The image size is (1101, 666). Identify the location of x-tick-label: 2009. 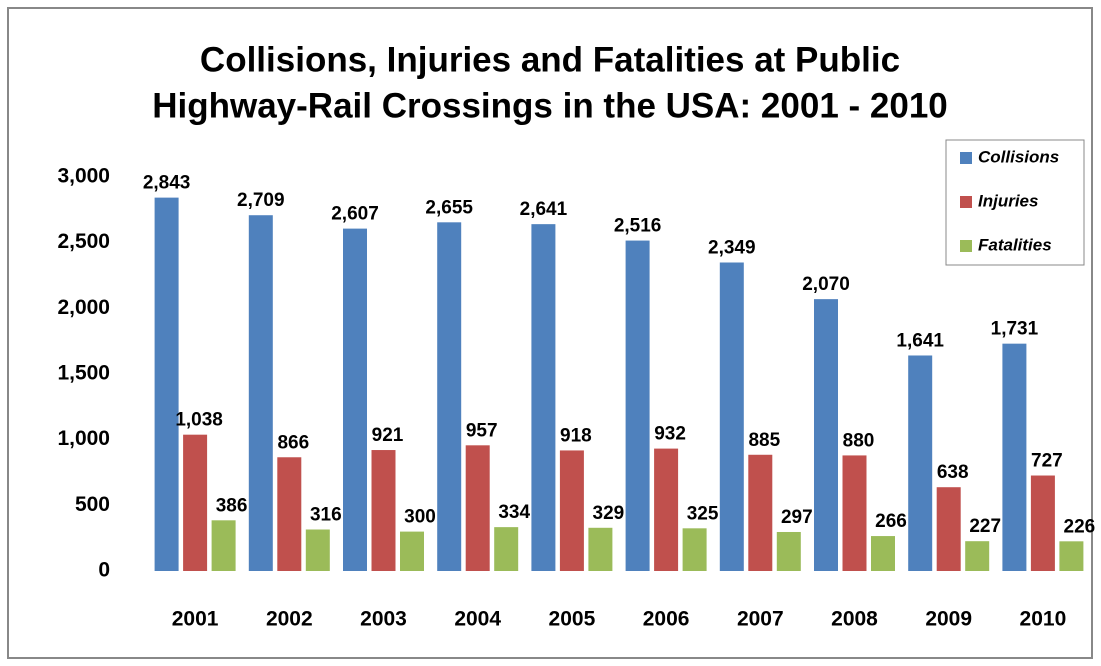
(948, 619).